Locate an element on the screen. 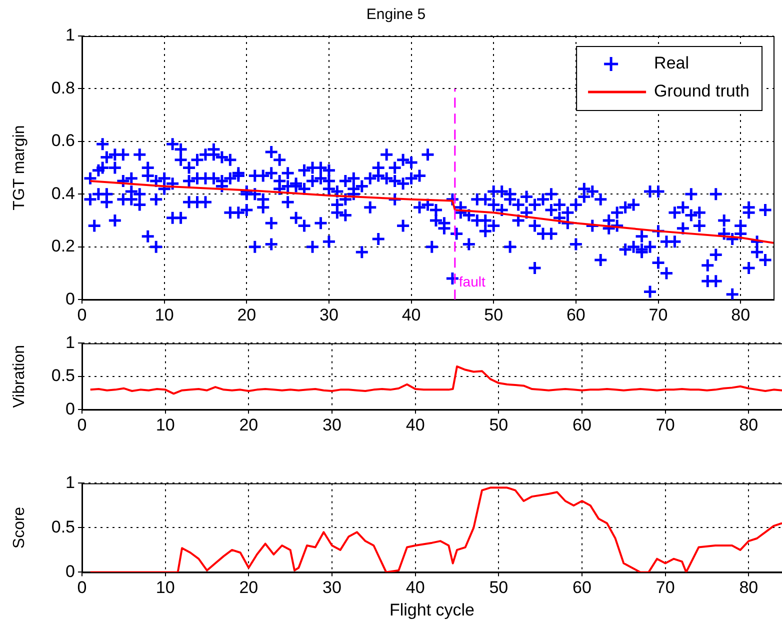 This screenshot has width=782, height=623. y-axis-title: Score is located at coordinates (19, 527).